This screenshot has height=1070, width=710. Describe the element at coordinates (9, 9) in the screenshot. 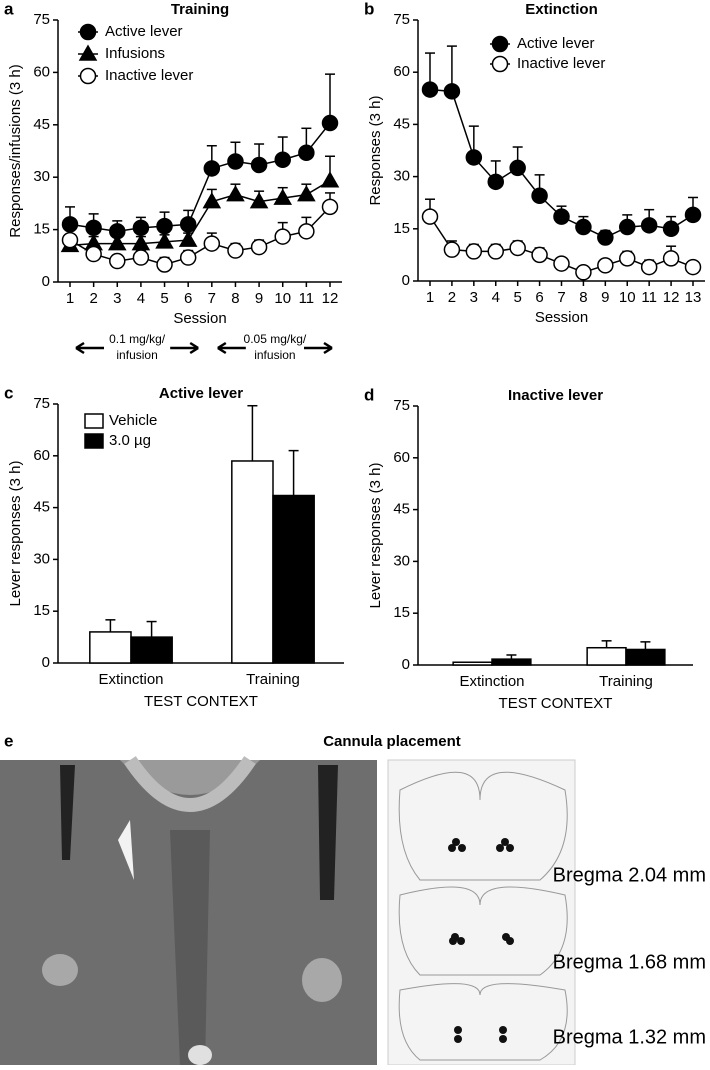

I see `panel-label: a` at that location.